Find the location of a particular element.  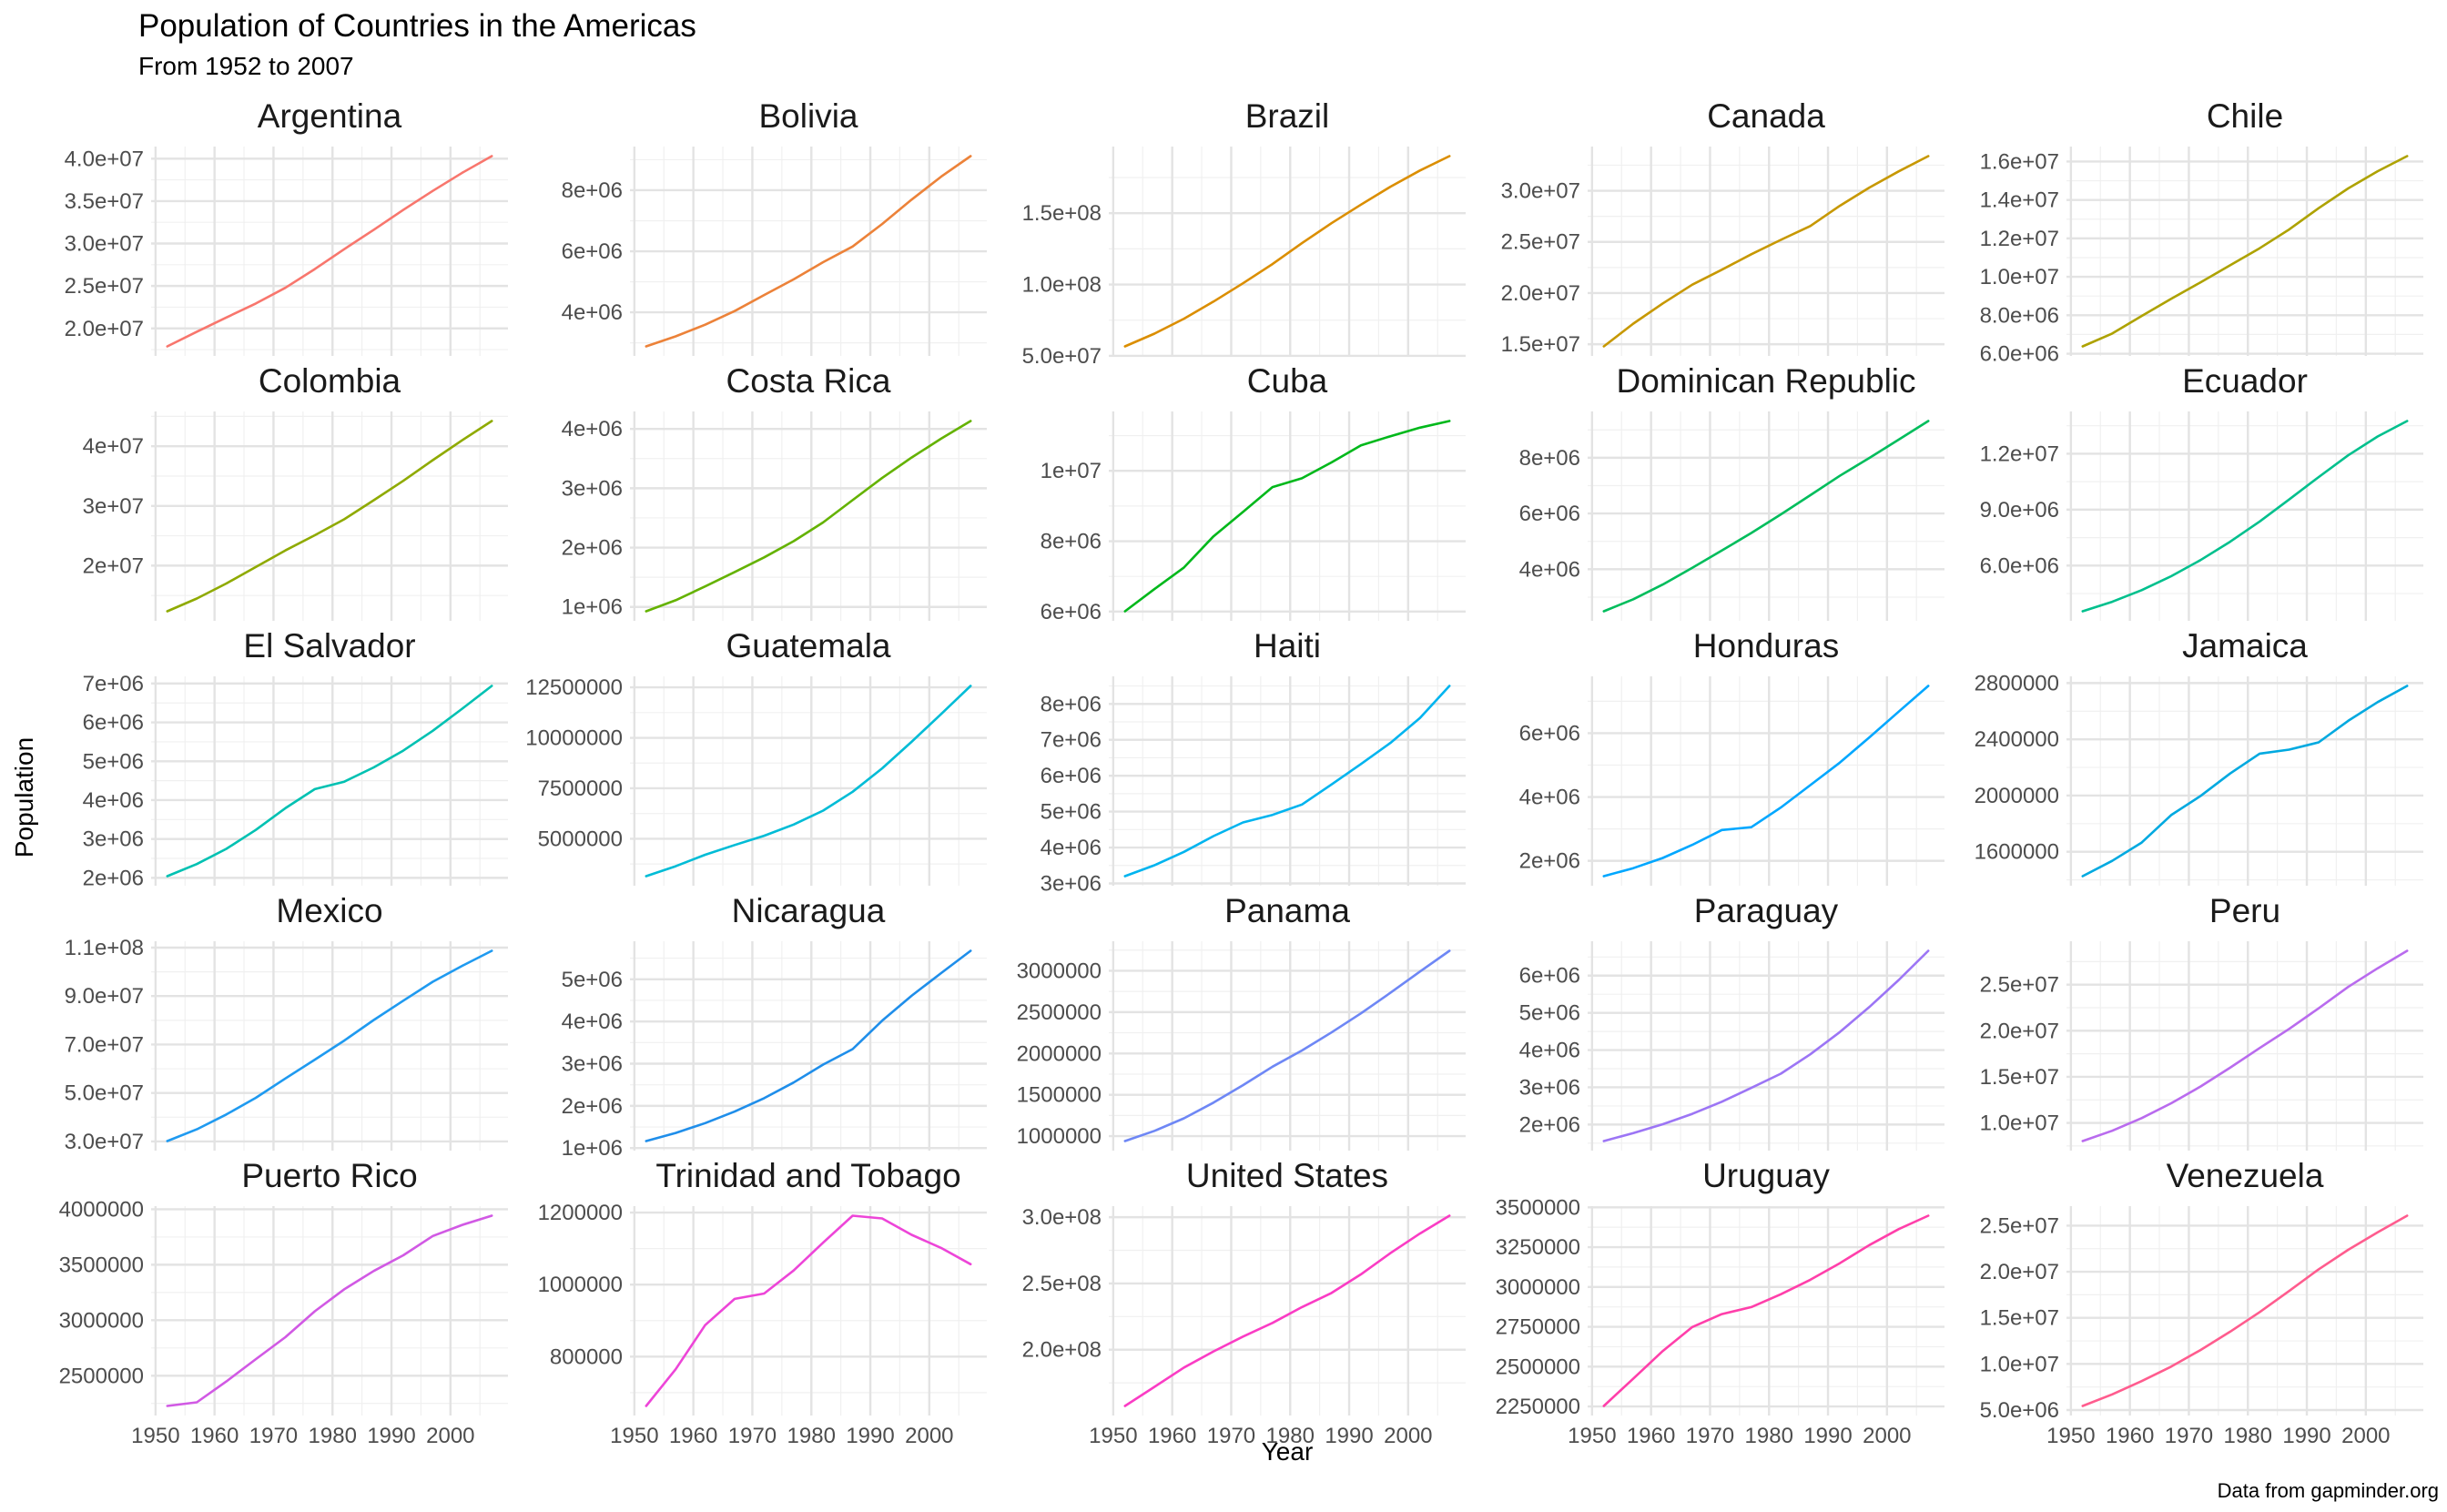

facet-brazil: 5.0e+07 1.0e+08 1.5e+08 Brazil is located at coordinates (1244, 233).